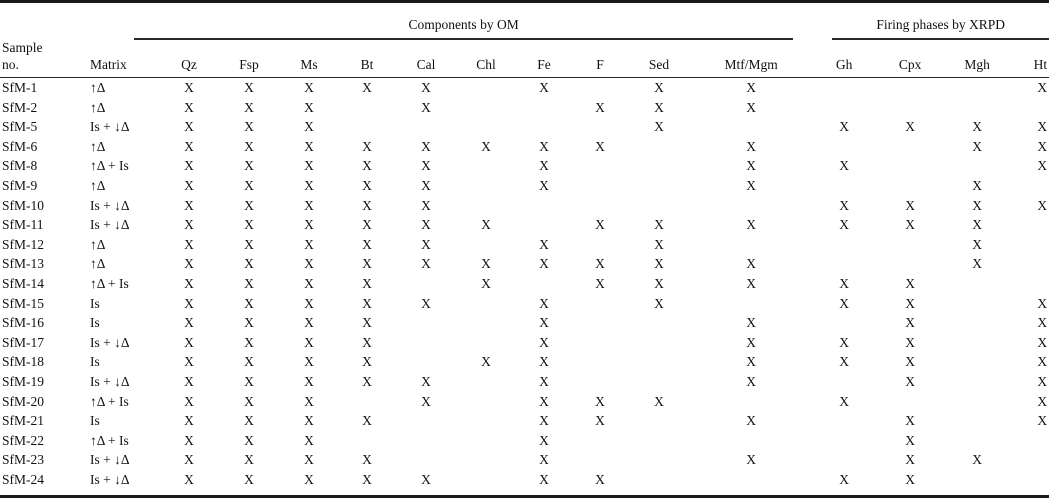 This screenshot has height=500, width=1049. I want to click on col-header-cal: Cal, so click(426, 59).